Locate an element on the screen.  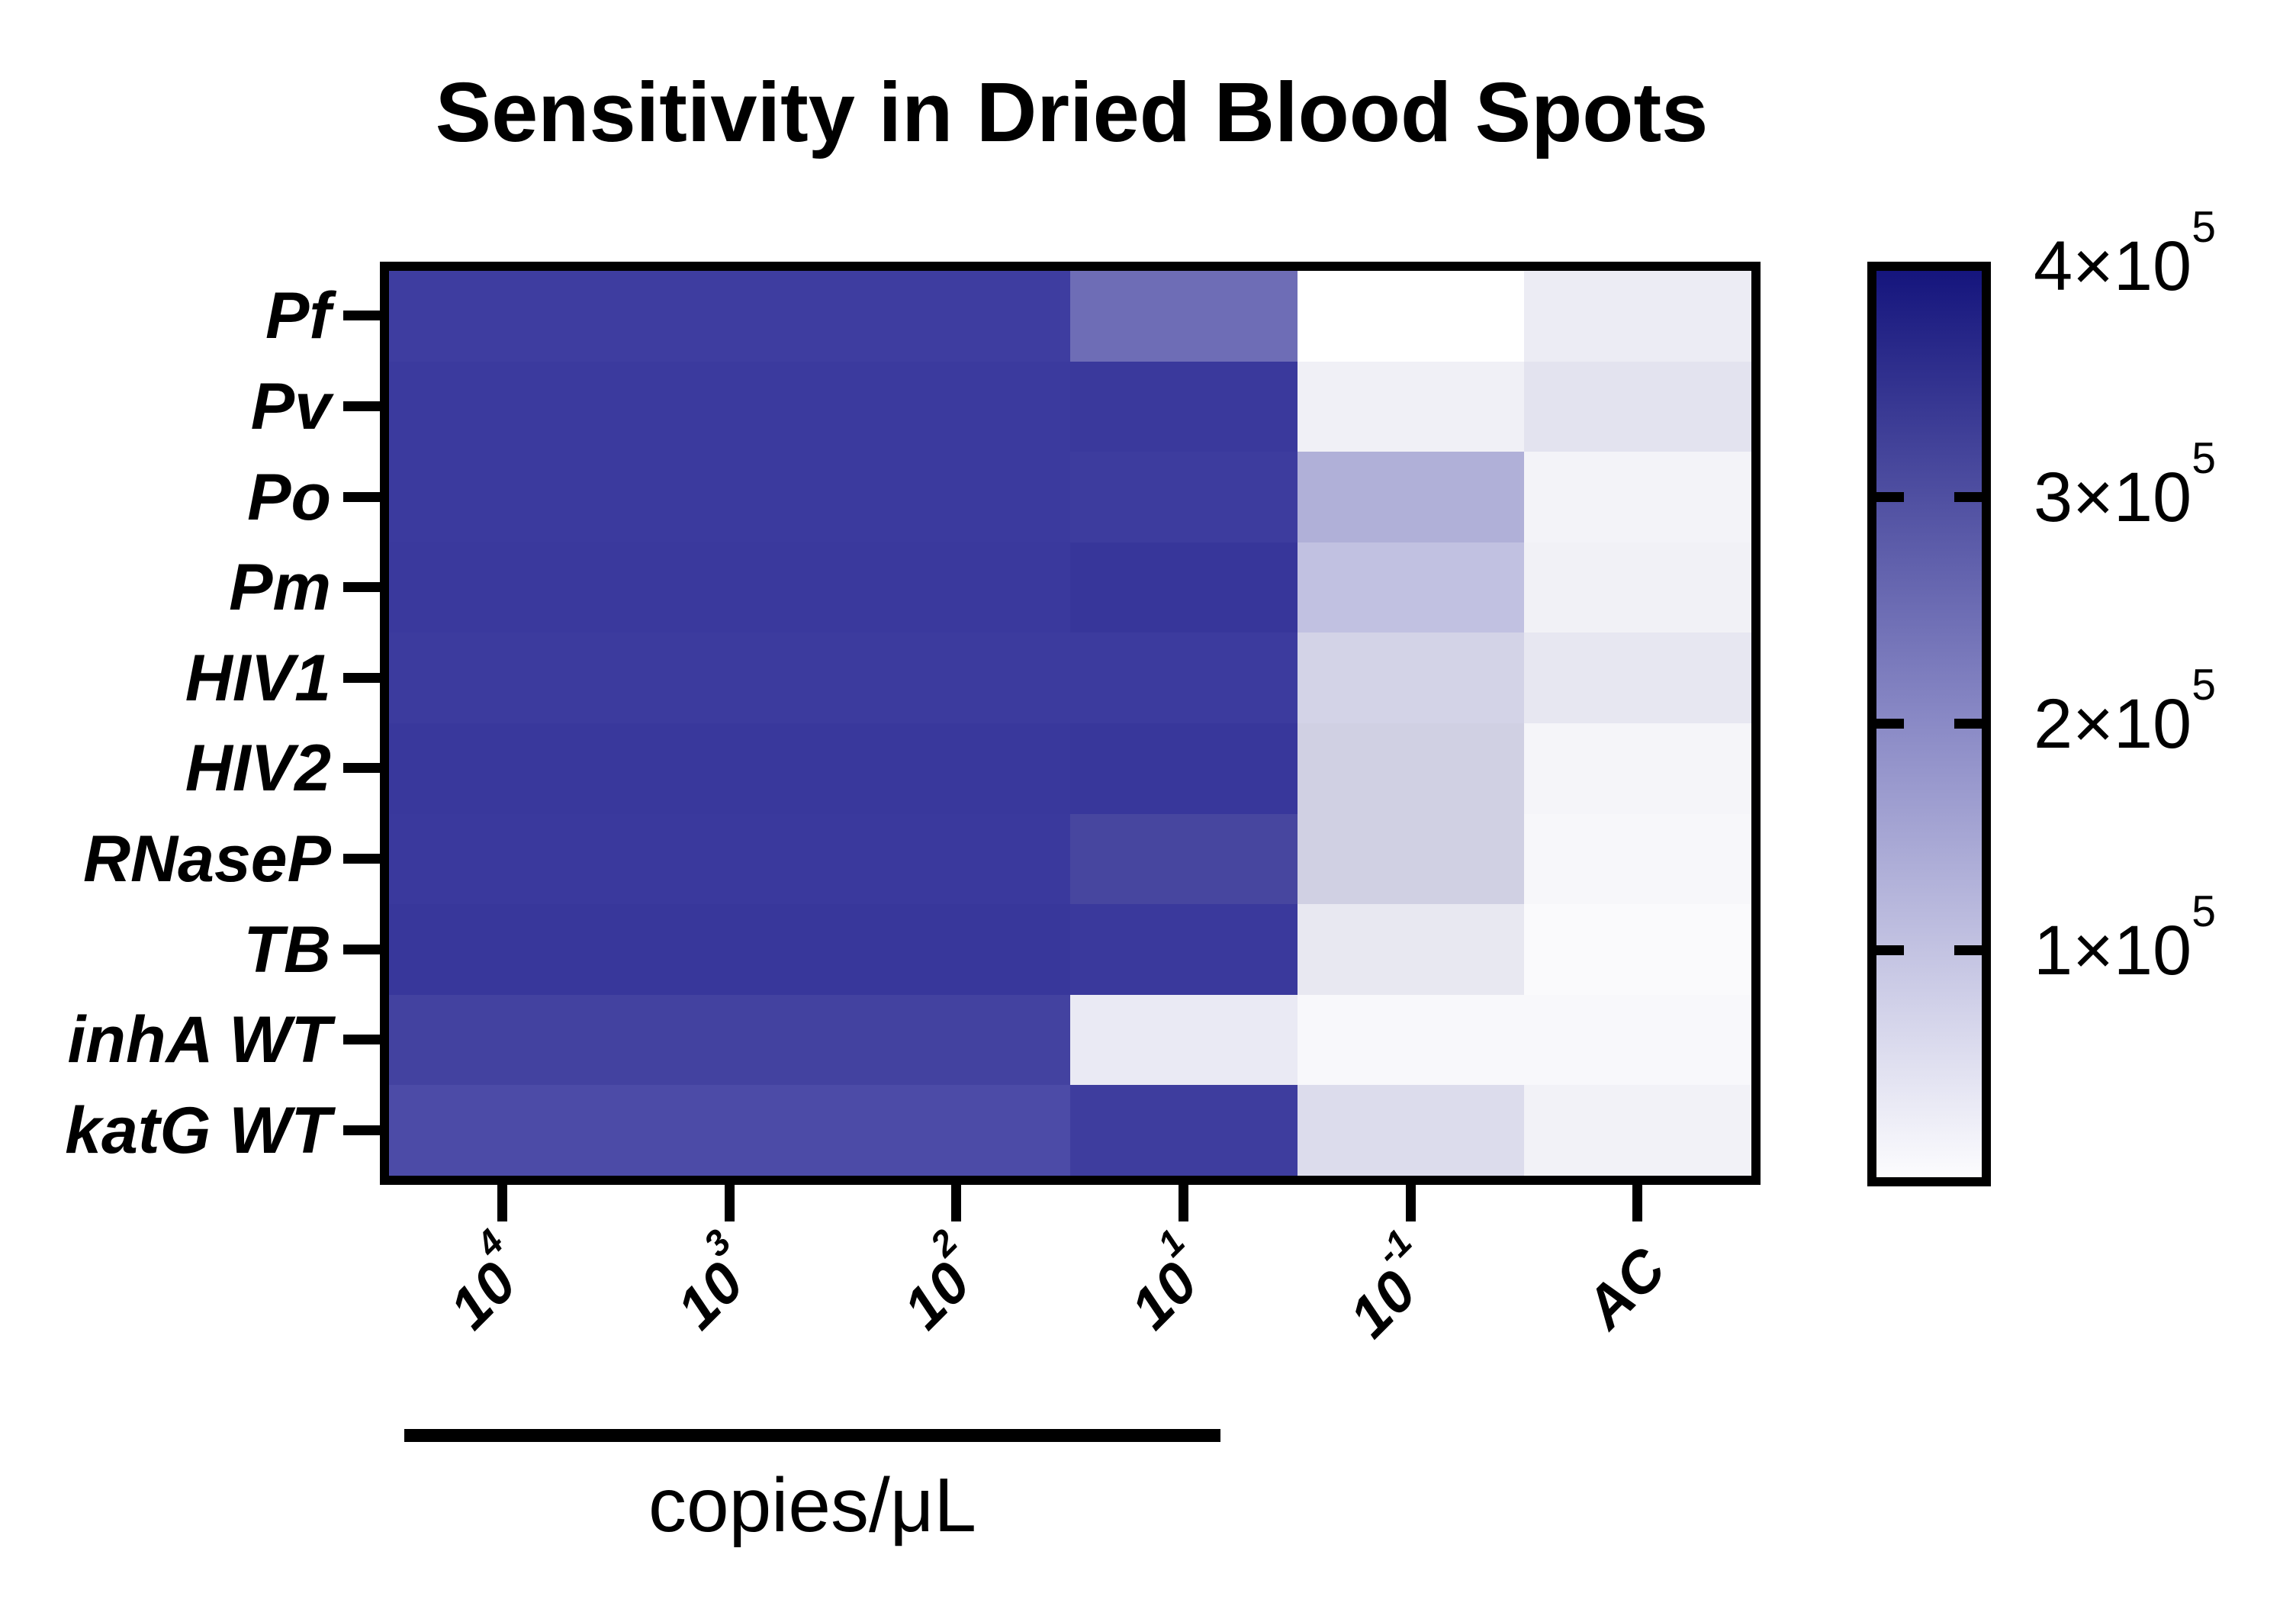
heatmap-cell-HIV2-10^3 is located at coordinates (730, 768).